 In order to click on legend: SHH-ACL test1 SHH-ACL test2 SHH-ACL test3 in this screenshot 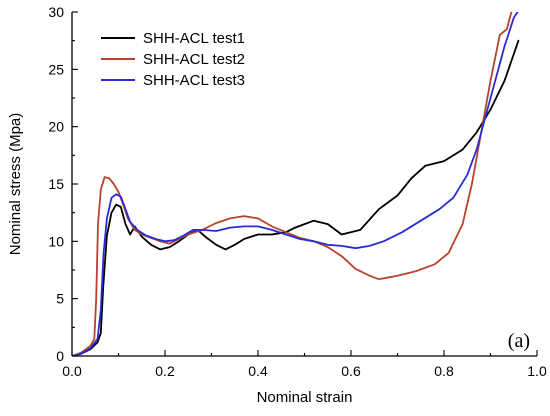, I will do `click(173, 59)`.